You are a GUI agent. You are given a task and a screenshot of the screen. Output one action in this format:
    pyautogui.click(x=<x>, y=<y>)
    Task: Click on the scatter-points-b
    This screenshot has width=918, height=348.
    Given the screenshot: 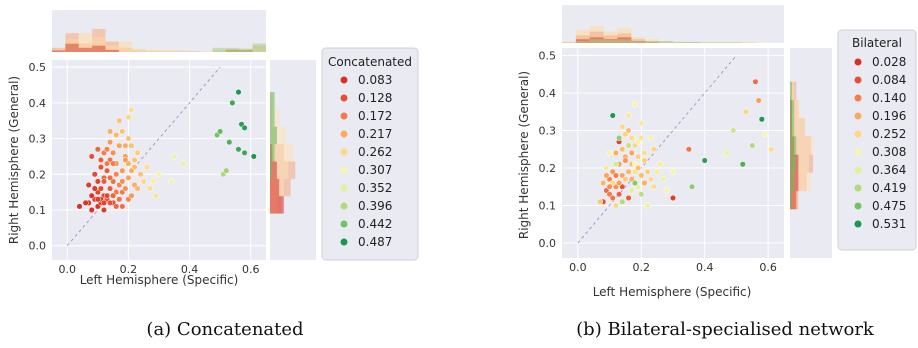 What is the action you would take?
    pyautogui.click(x=686, y=143)
    